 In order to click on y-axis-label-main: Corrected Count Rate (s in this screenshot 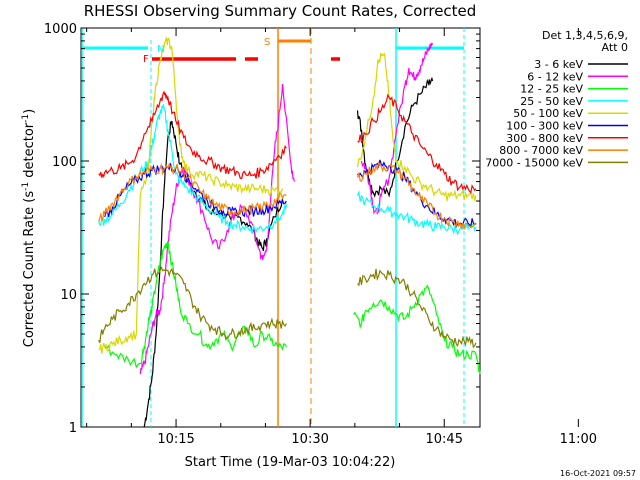, I will do `click(29, 269)`.